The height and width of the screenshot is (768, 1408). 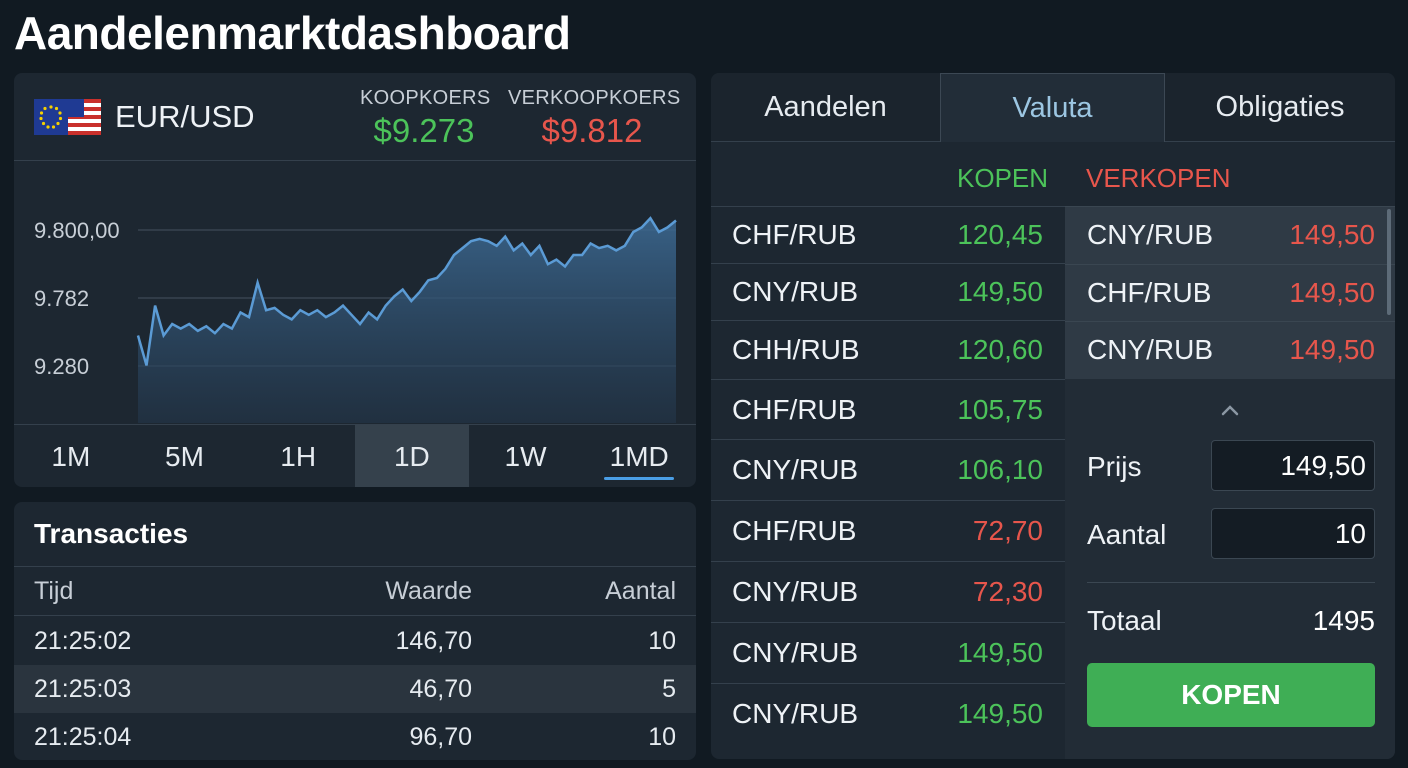 What do you see at coordinates (425, 98) in the screenshot?
I see `buy-quote-label: KOOPKOERS` at bounding box center [425, 98].